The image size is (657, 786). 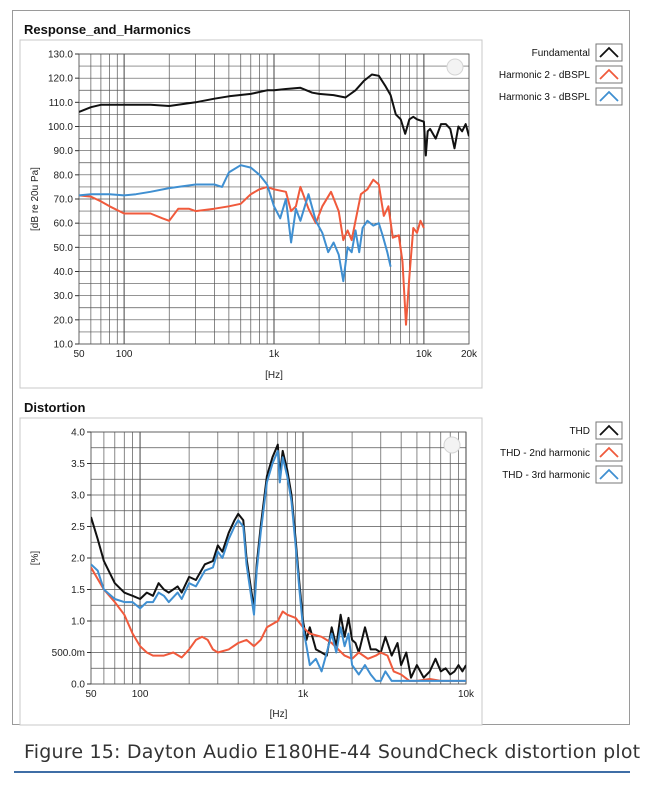 I want to click on legend-label: Harmonic 2 - dBSPL, so click(x=545, y=75).